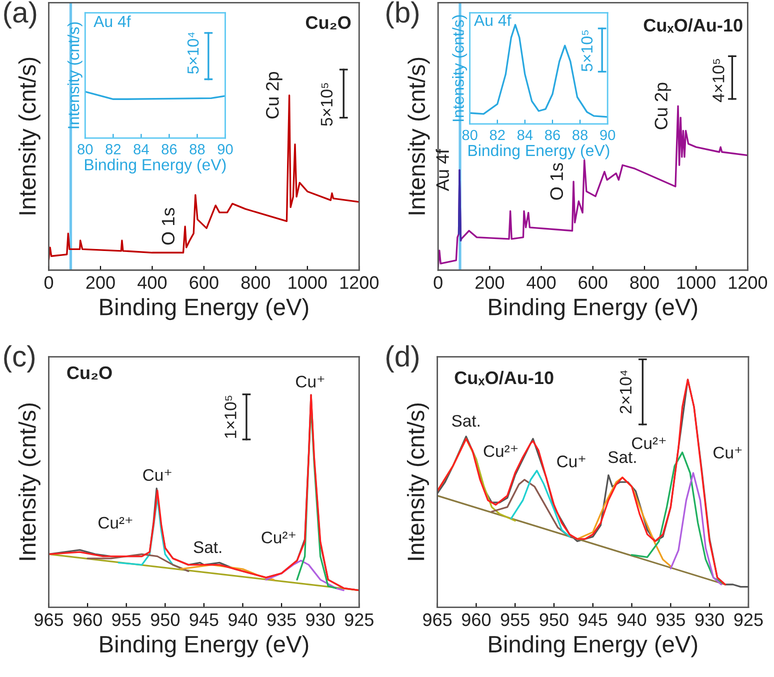 This screenshot has height=677, width=774. I want to click on text: 5×10⁴, so click(193, 53).